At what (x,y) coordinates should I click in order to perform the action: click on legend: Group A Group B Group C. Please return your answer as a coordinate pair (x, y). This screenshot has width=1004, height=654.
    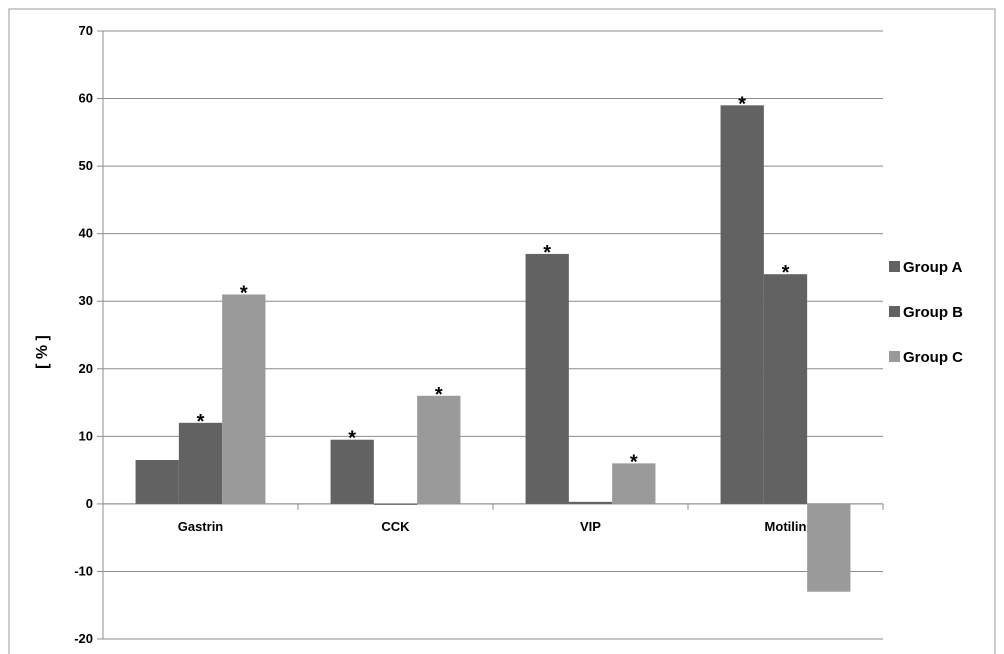
    Looking at the image, I should click on (926, 312).